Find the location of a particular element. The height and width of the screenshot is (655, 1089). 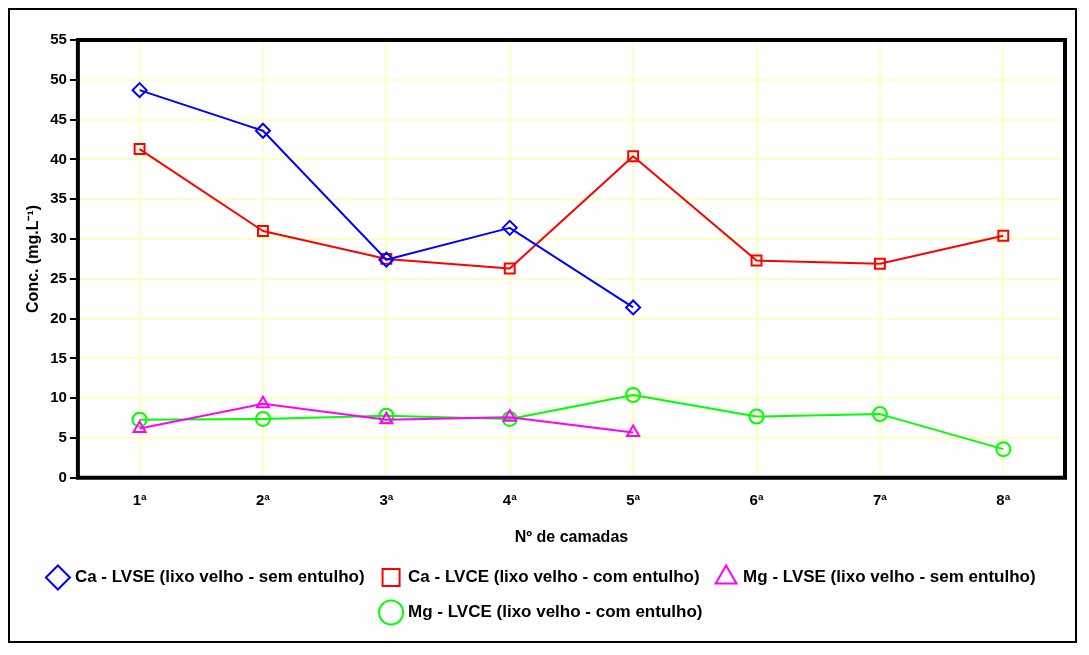

x-axis-title: Nº de camadas is located at coordinates (571, 536).